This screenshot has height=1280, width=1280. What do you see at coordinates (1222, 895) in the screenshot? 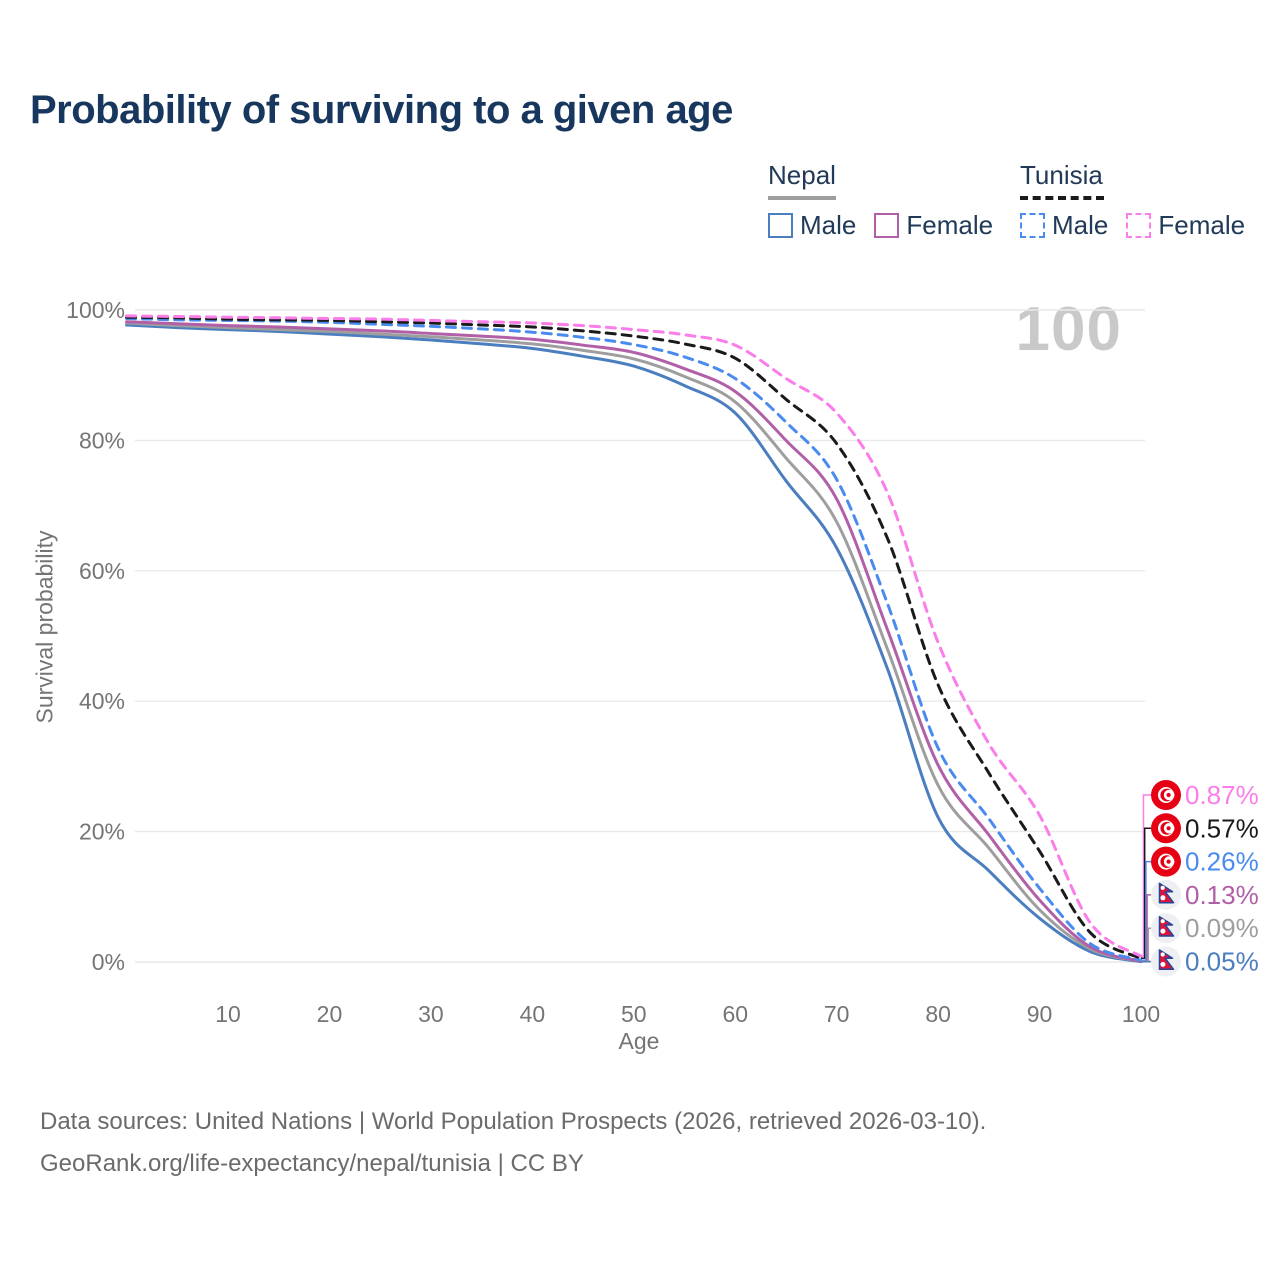
I see `end-value-label: 0.13%` at bounding box center [1222, 895].